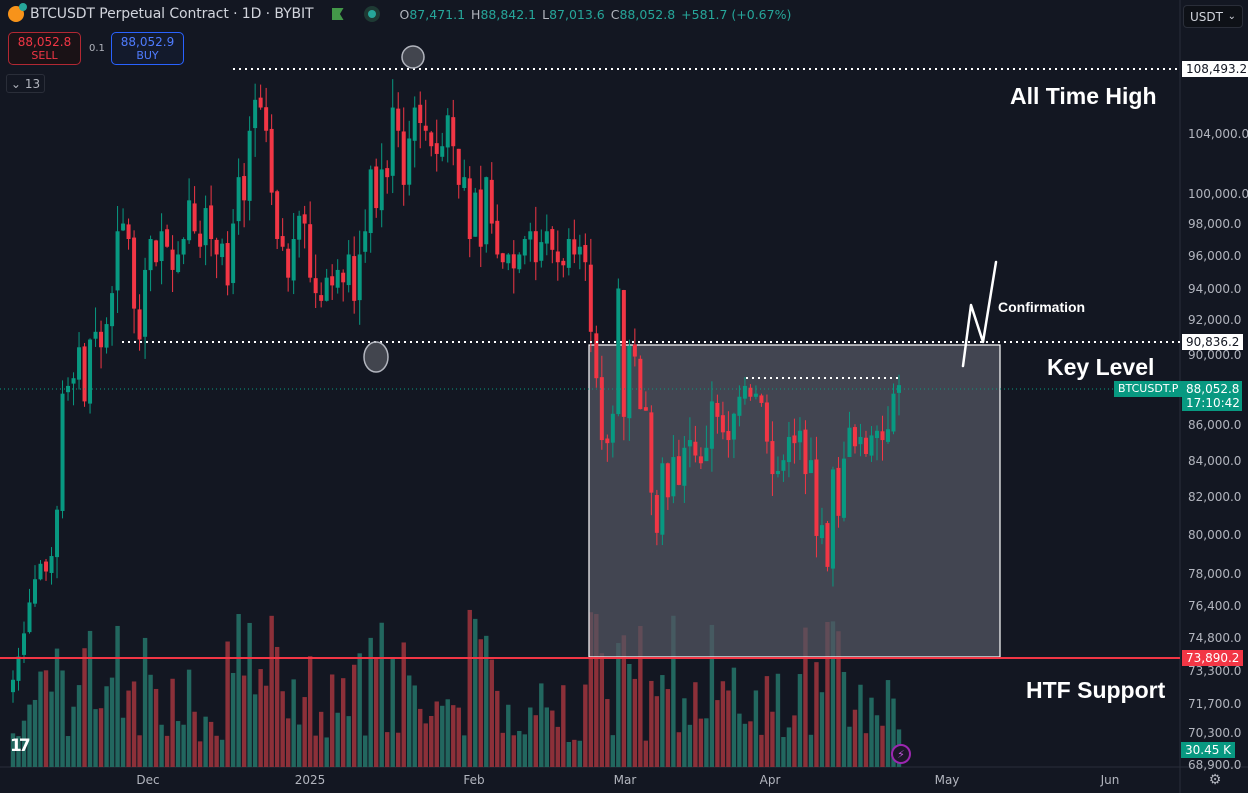 Image resolution: width=1248 pixels, height=793 pixels. I want to click on key-level-price-badge: 90,836.2, so click(1213, 342).